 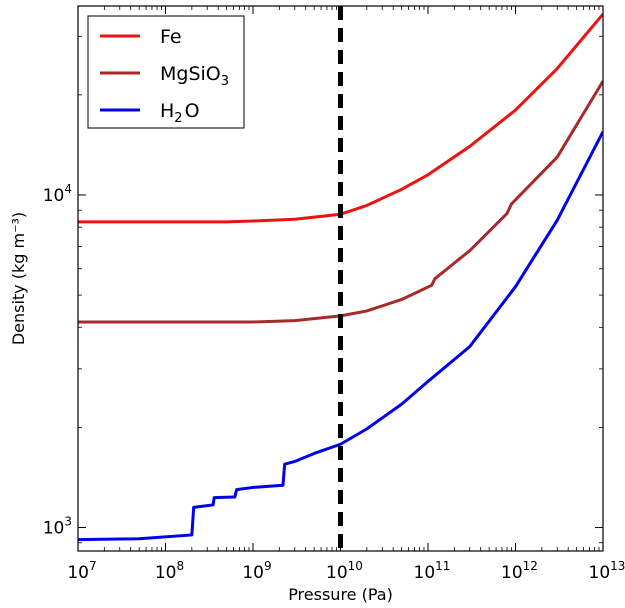 What do you see at coordinates (171, 37) in the screenshot?
I see `legend-label: Fe` at bounding box center [171, 37].